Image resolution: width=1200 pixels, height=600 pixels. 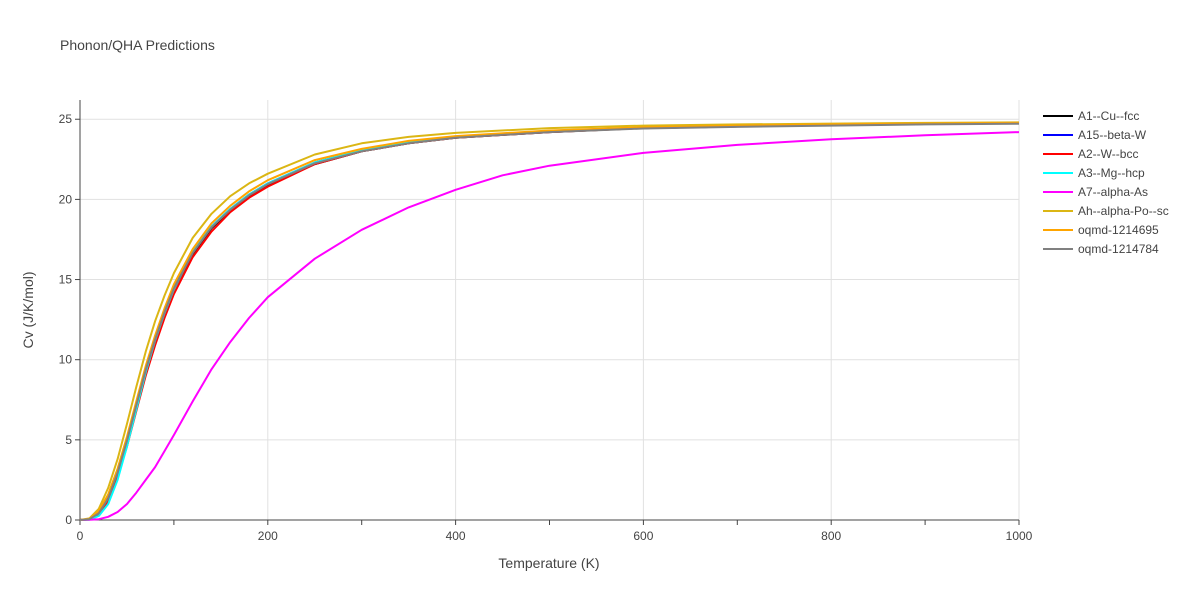 I want to click on y-tick-label: 25, so click(x=66, y=119).